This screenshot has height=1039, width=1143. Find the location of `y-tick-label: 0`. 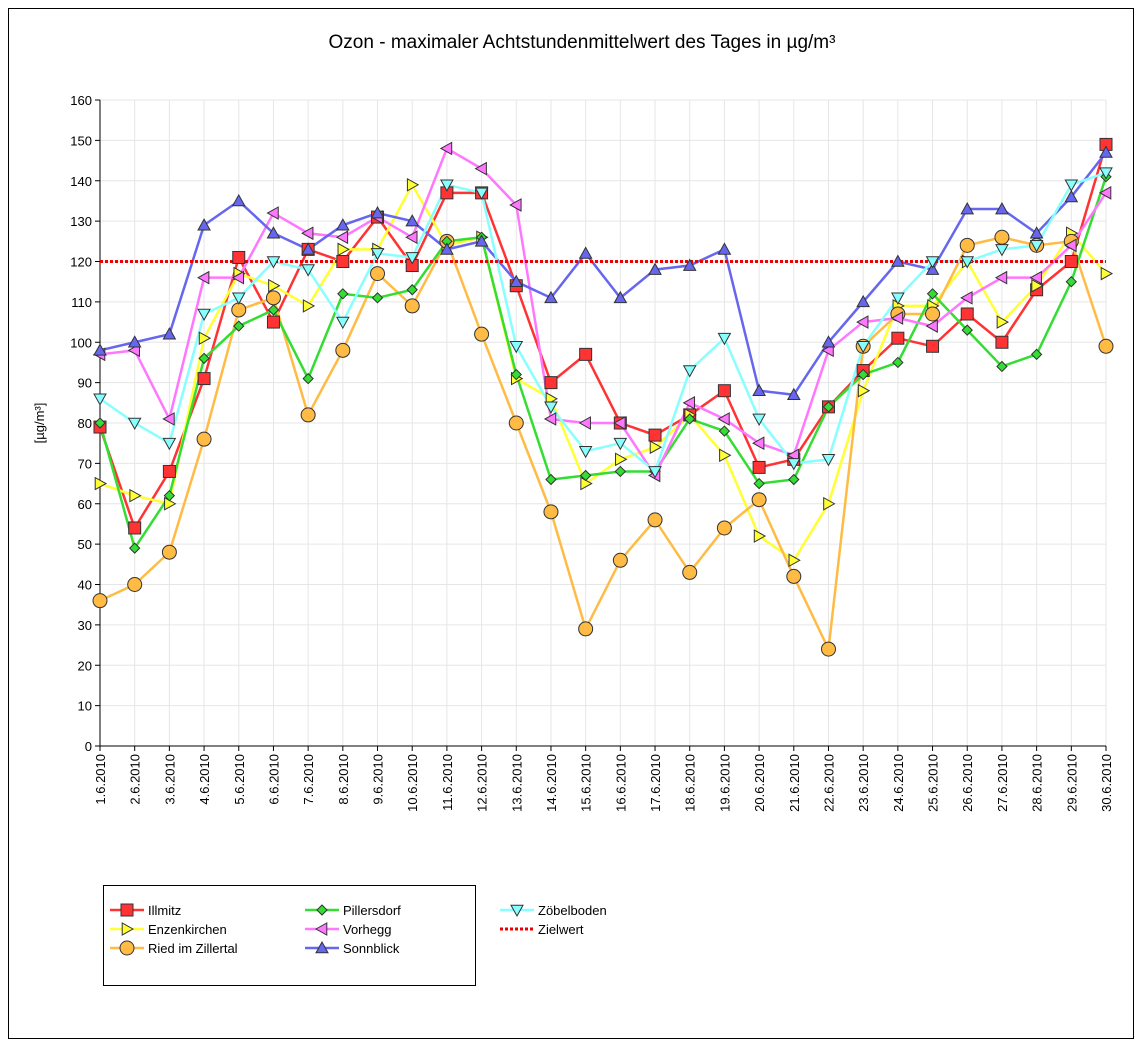

y-tick-label: 0 is located at coordinates (88, 746).